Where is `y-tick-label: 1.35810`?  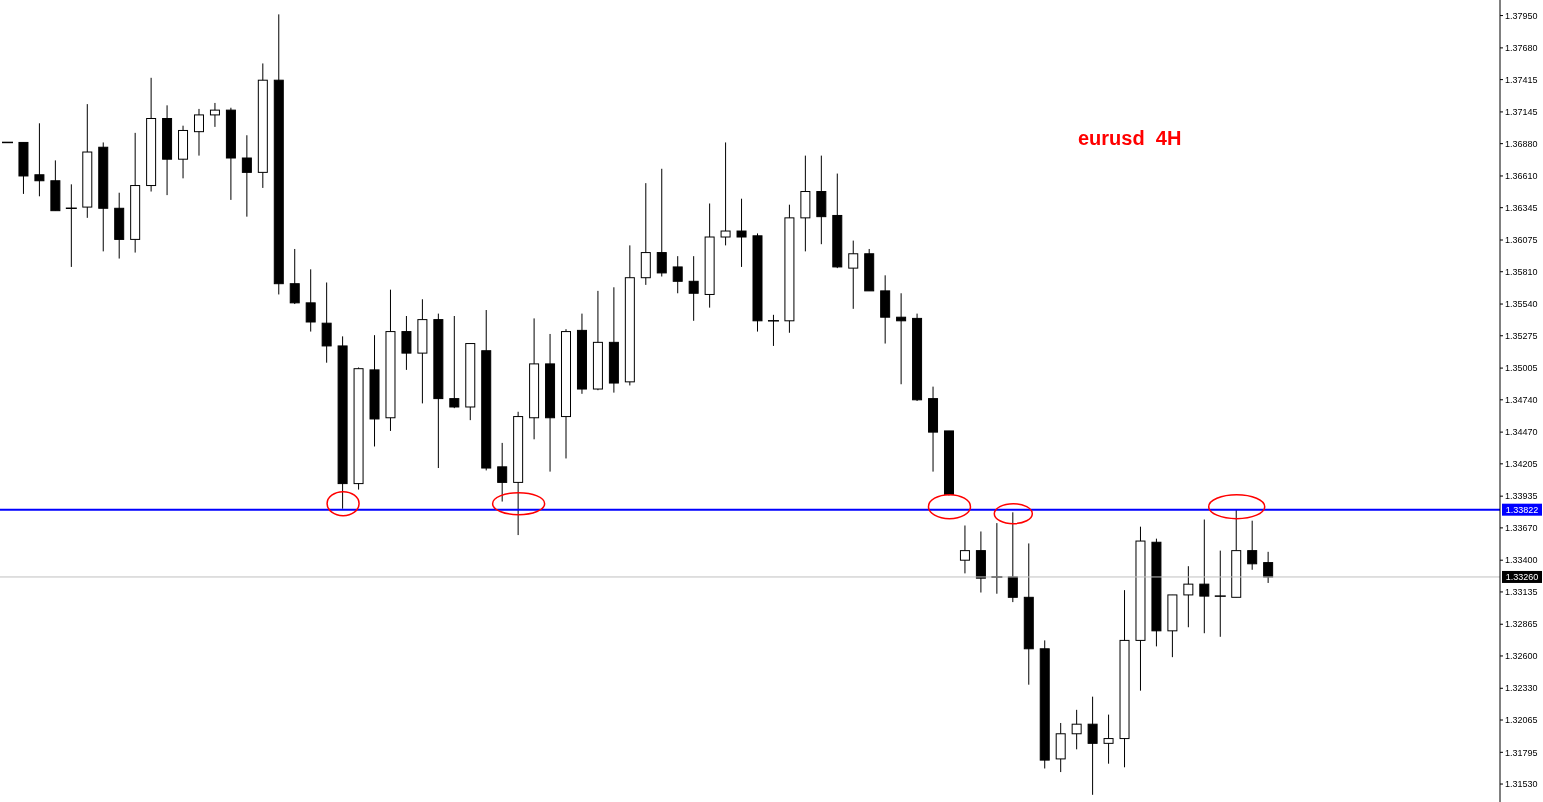 y-tick-label: 1.35810 is located at coordinates (1521, 271).